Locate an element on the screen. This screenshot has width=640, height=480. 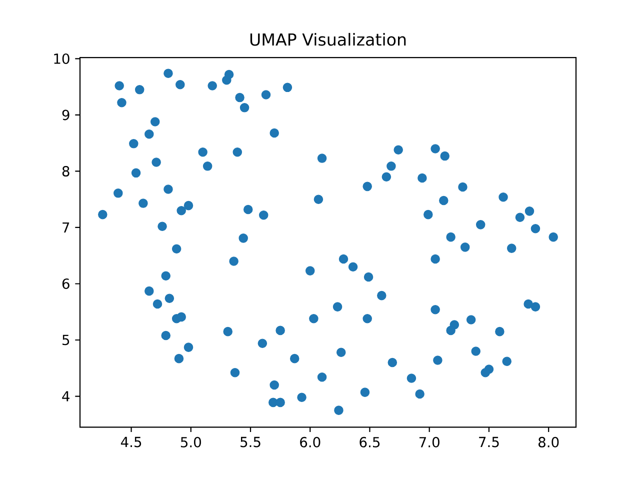
x-tick-label: 4.5 is located at coordinates (131, 442).